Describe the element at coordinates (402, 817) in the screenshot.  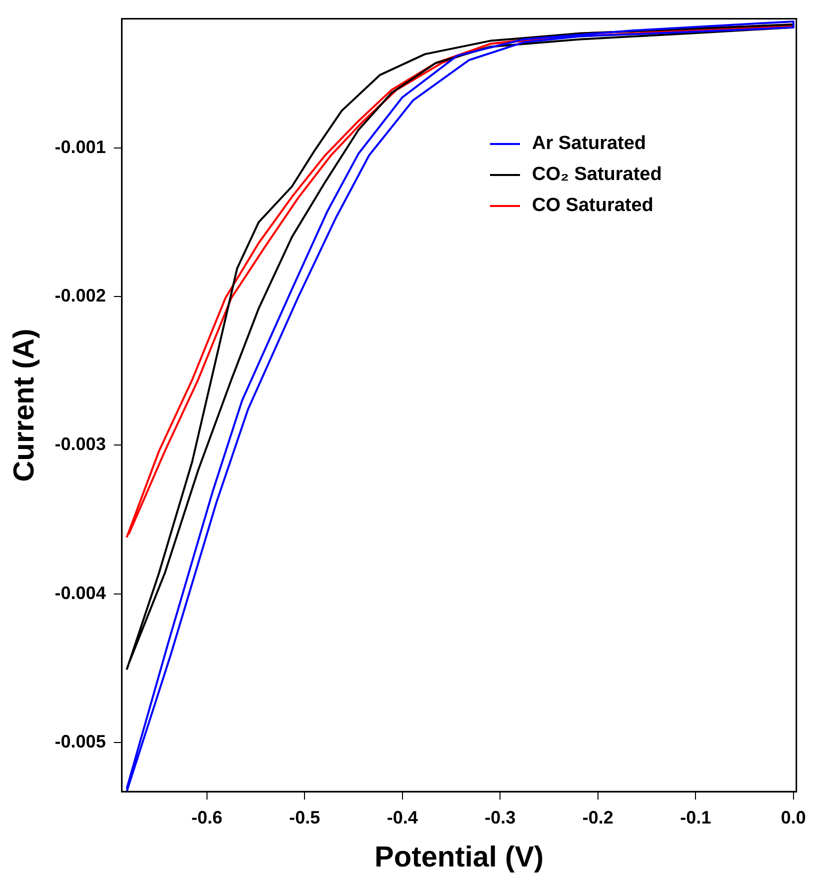
I see `x-tick-label: -0.4` at that location.